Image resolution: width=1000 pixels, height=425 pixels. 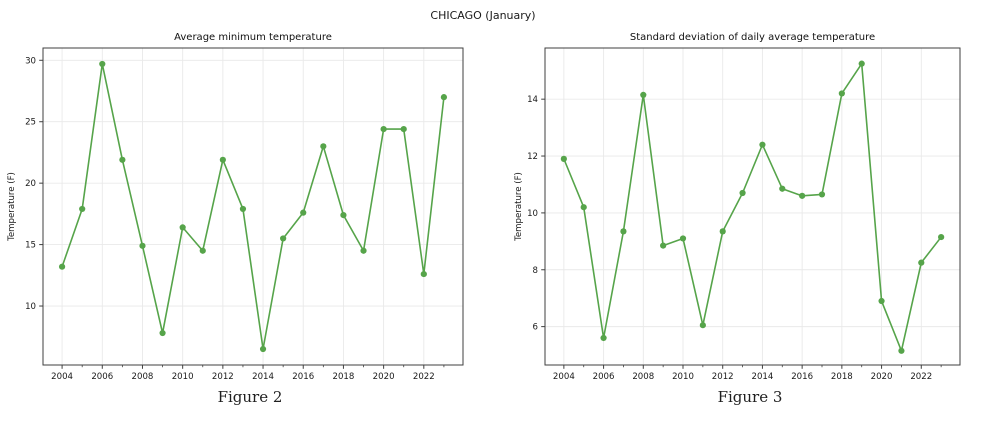 I want to click on chart-title: Average minimum temperature, so click(x=253, y=37).